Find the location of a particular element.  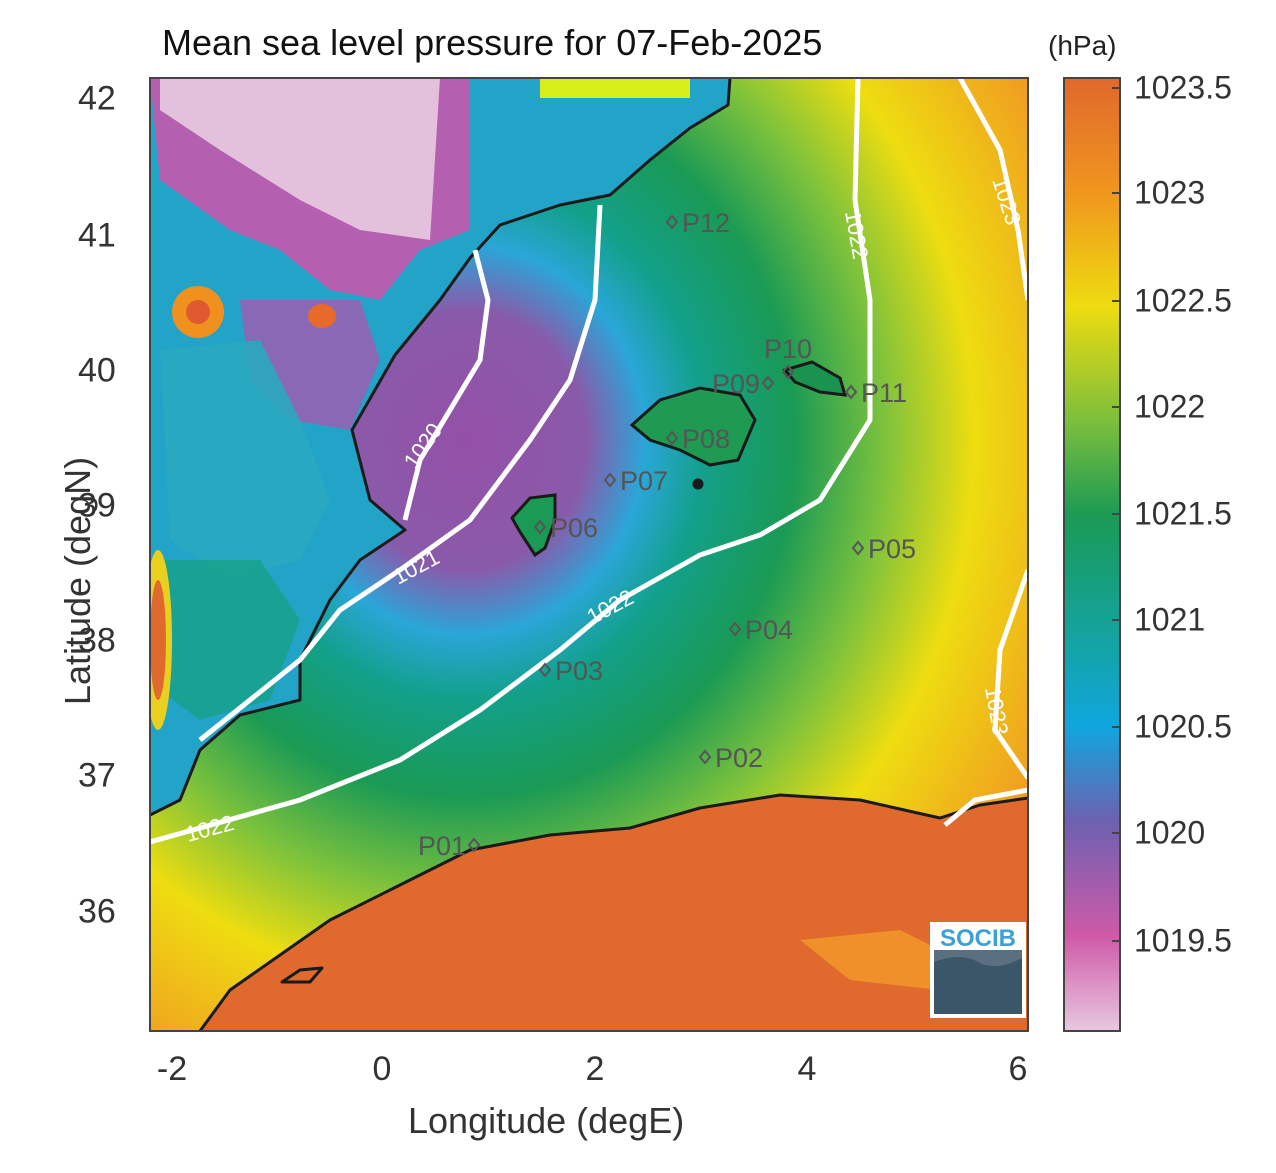

colorbar-tick-label: 1023.5 is located at coordinates (1183, 87).